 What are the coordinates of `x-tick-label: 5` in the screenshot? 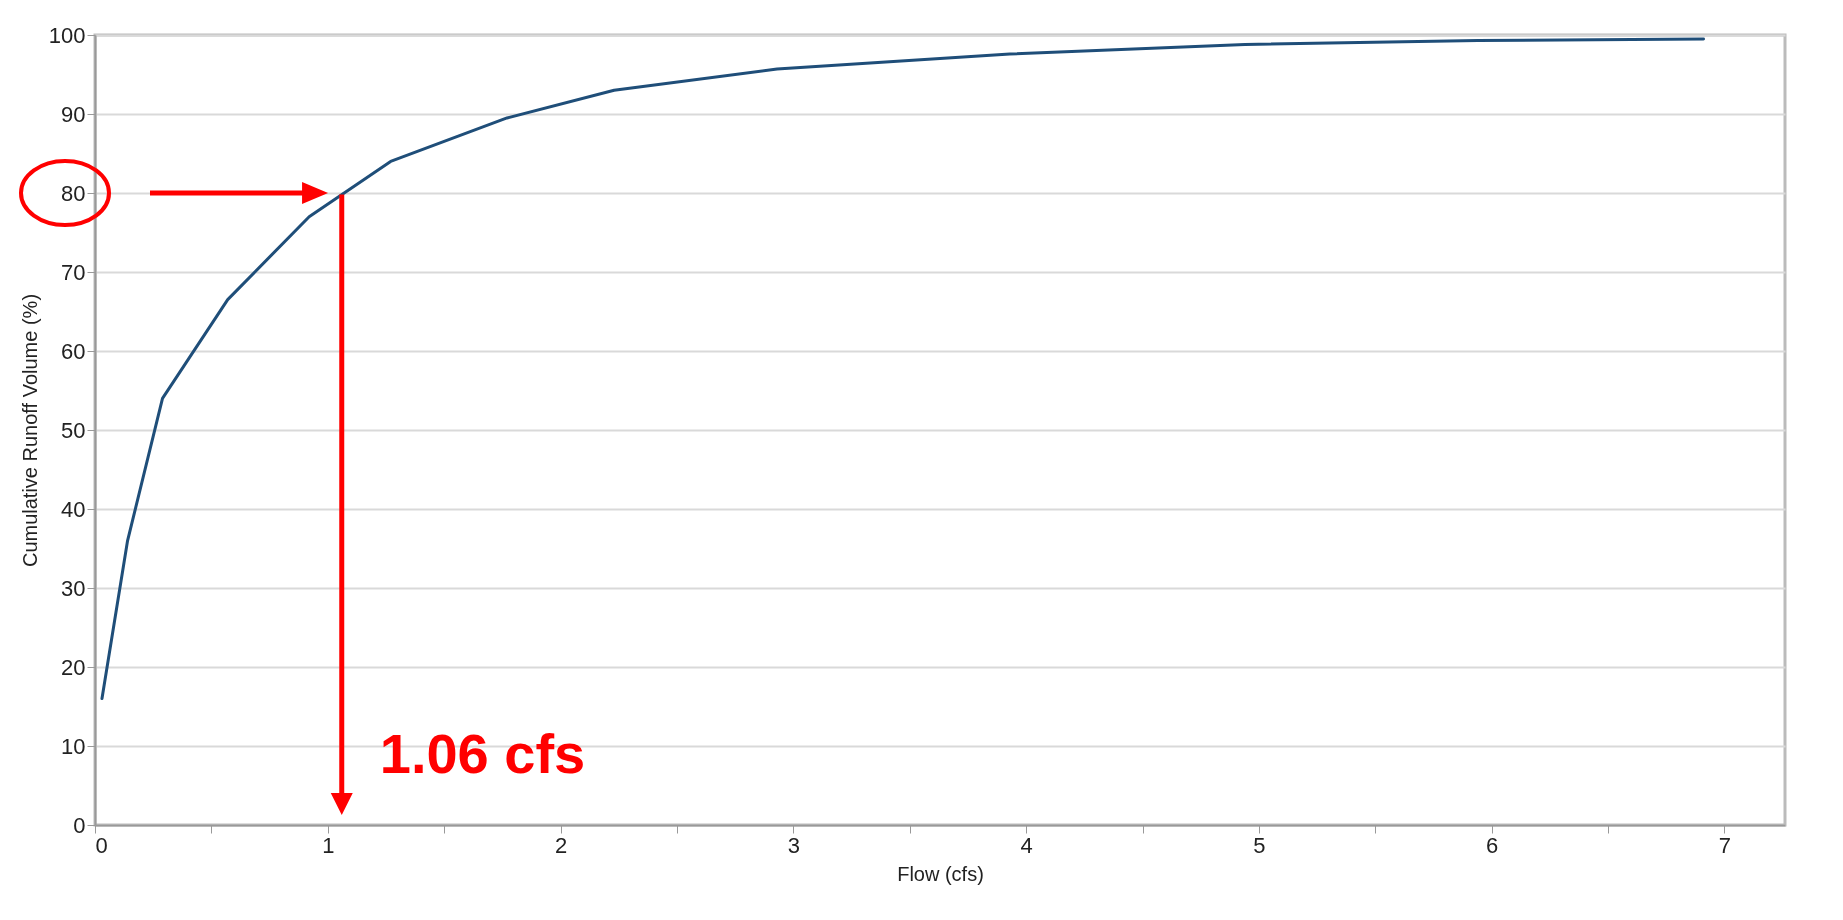 It's located at (1259, 845).